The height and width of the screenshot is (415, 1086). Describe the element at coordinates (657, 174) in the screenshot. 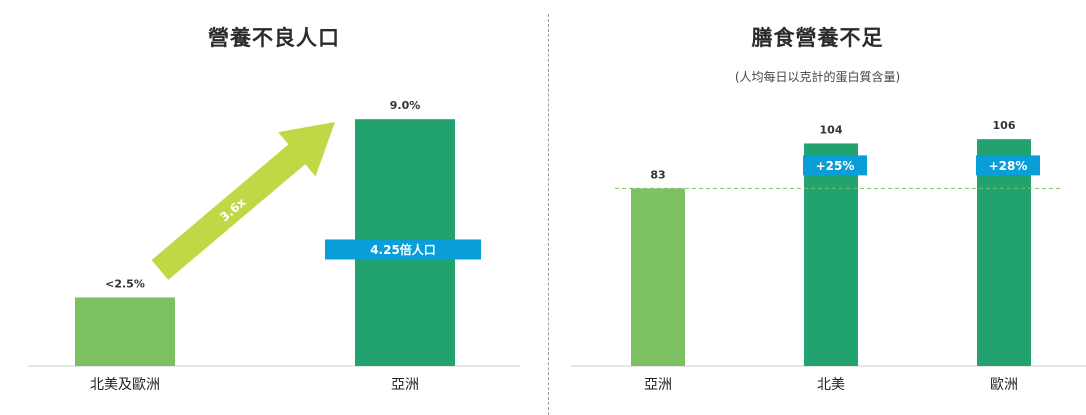

I see `data-label-1: 83` at that location.